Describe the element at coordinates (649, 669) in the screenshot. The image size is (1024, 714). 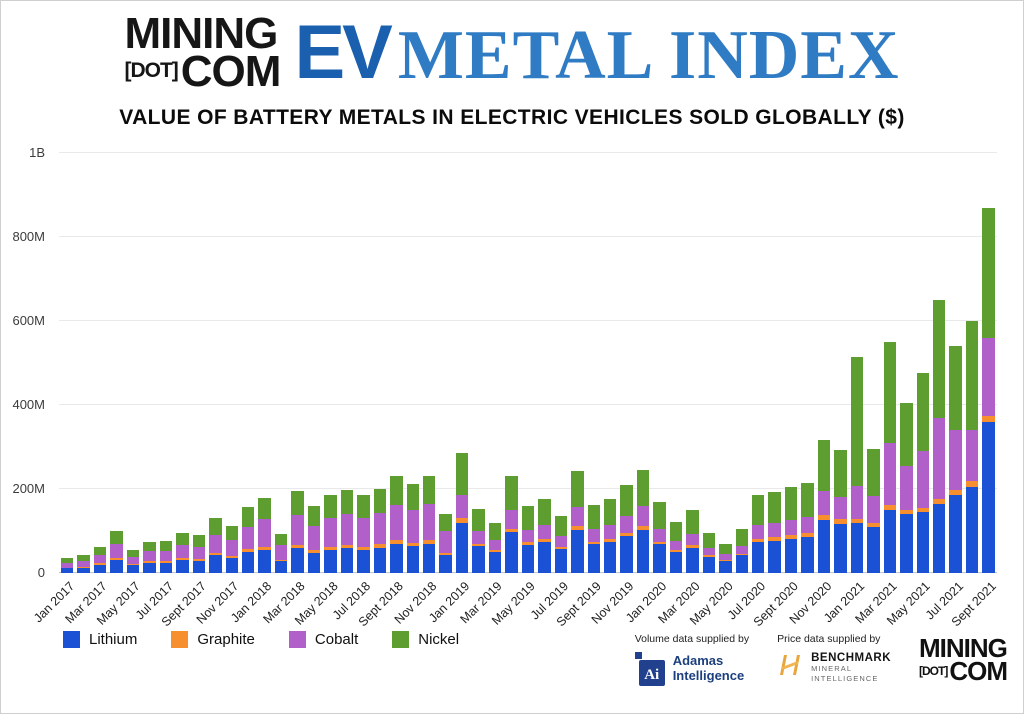
I see `adamas-icon: Ai` at that location.